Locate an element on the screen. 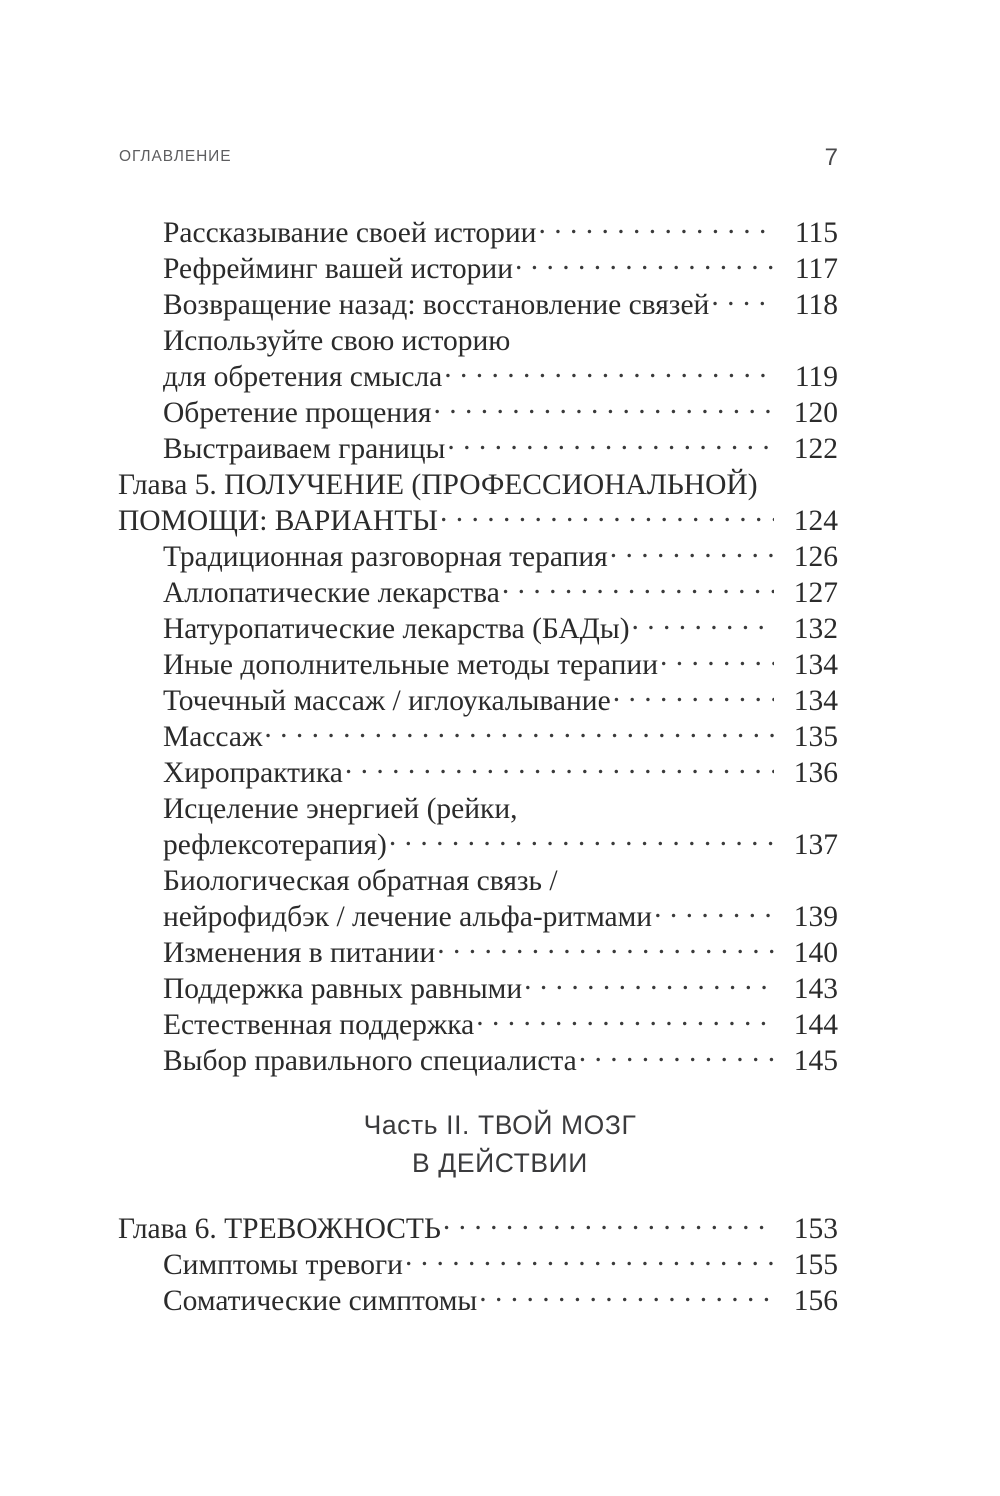  toc-entry-page-number: 122 is located at coordinates (815, 448).